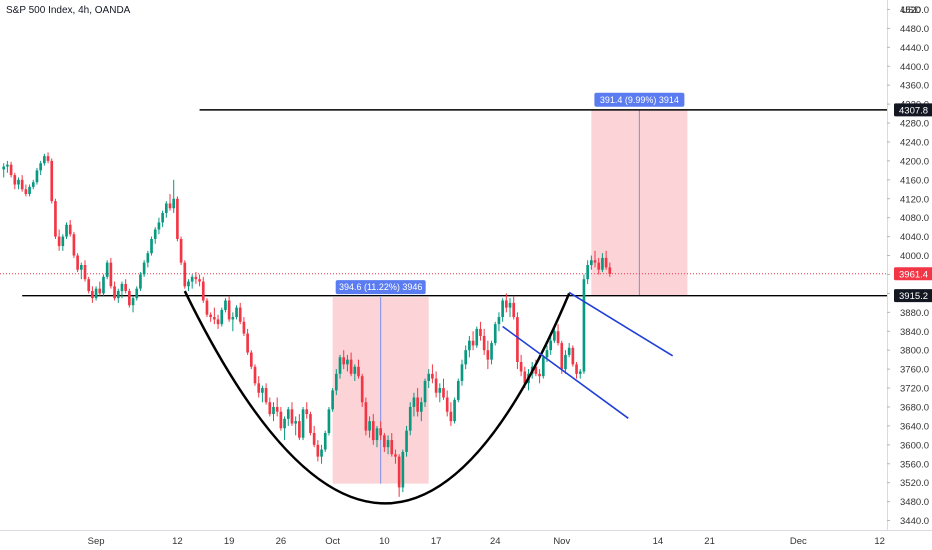  What do you see at coordinates (914, 161) in the screenshot?
I see `y-tick-label: 4200.0` at bounding box center [914, 161].